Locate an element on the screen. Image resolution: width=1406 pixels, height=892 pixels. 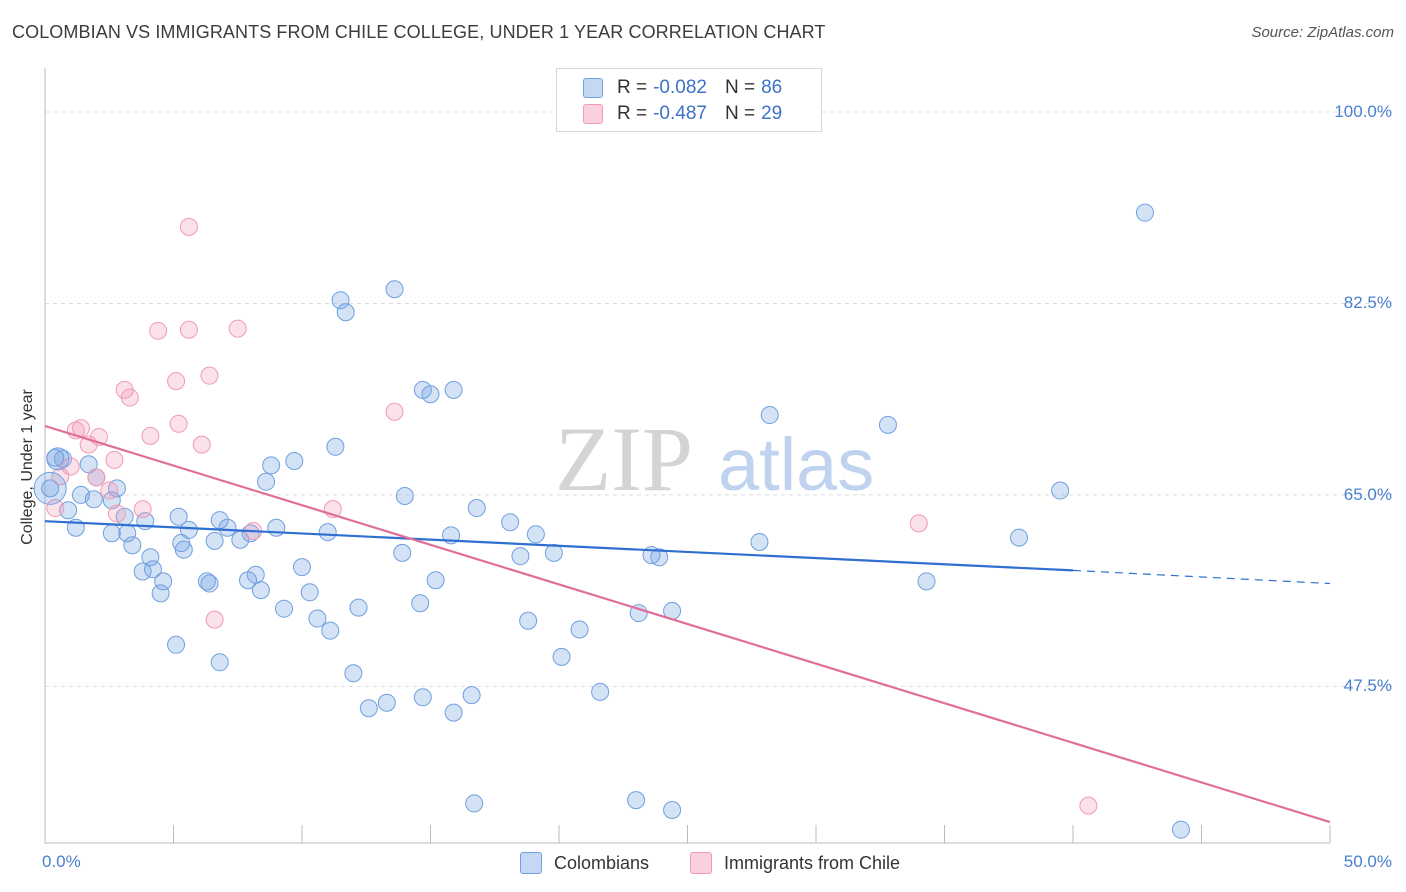
trendline-colombians is located at coordinates (559, 546).